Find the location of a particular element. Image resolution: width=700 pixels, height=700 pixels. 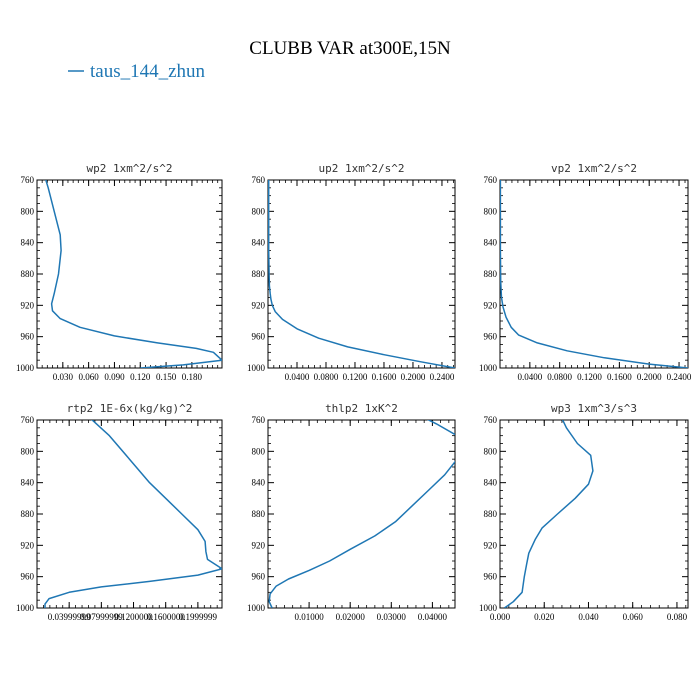

x-tick-label: 0.150 is located at coordinates (166, 377).